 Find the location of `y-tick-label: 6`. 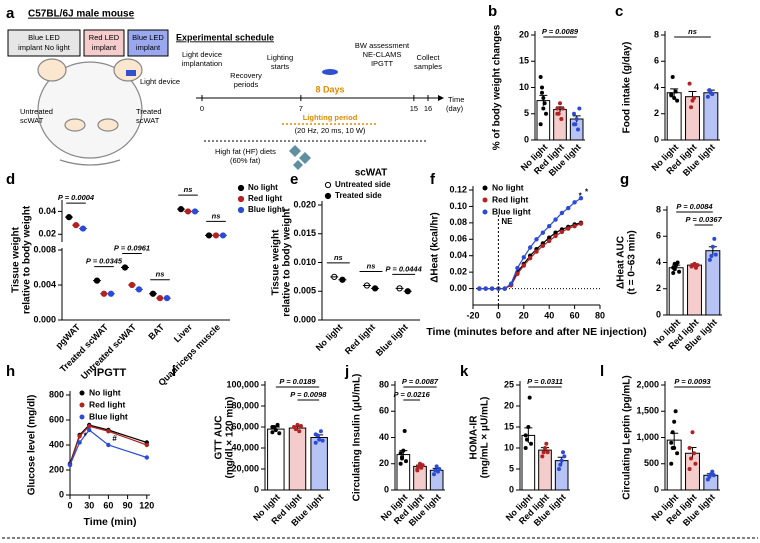

y-tick-label: 6 is located at coordinates (656, 61).